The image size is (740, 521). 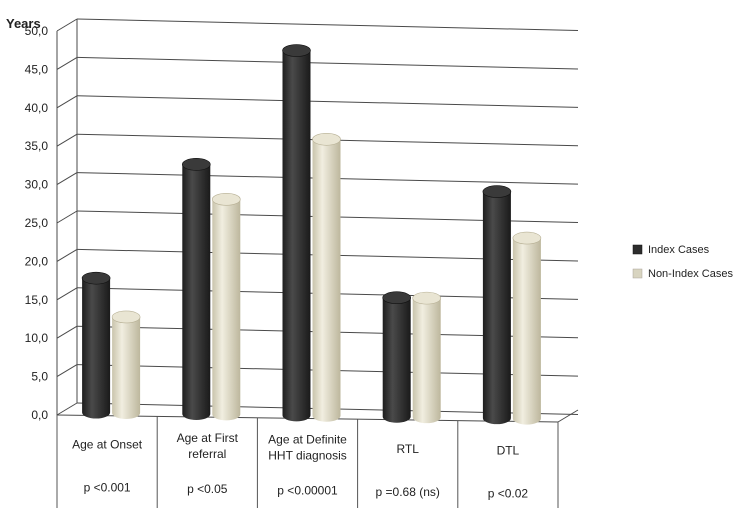 What do you see at coordinates (39, 415) in the screenshot?
I see `y-tick-label: 0,0` at bounding box center [39, 415].